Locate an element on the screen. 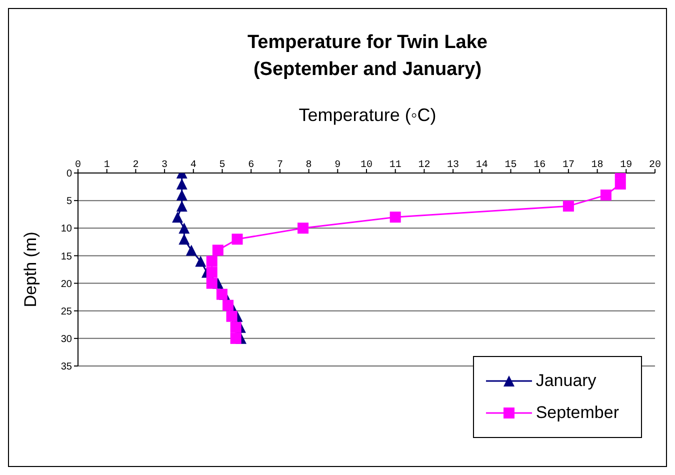  y-tick-label: 10 is located at coordinates (66, 229).